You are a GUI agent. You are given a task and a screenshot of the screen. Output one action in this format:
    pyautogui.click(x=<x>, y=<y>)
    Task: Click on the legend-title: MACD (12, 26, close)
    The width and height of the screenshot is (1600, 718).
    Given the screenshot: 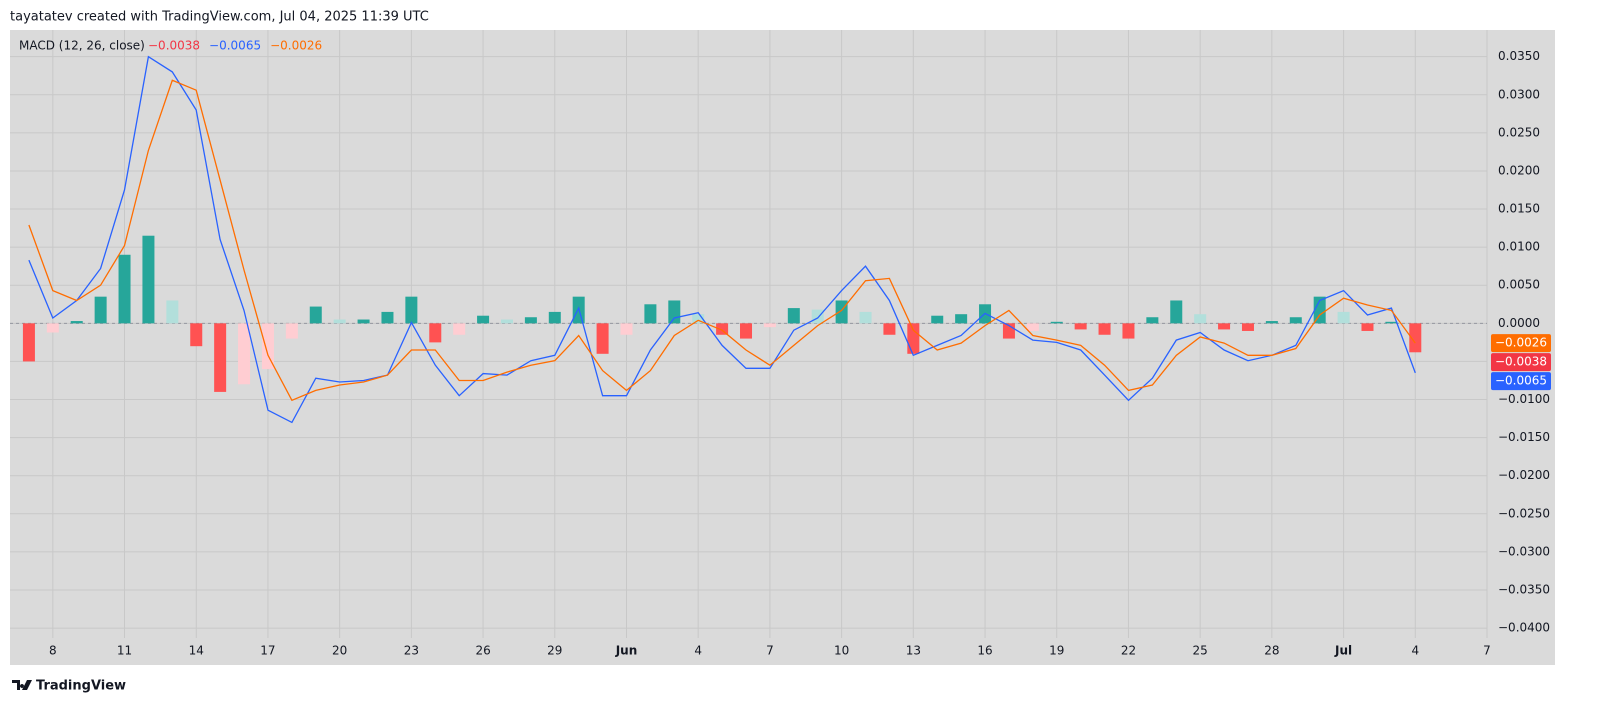 What is the action you would take?
    pyautogui.click(x=82, y=46)
    